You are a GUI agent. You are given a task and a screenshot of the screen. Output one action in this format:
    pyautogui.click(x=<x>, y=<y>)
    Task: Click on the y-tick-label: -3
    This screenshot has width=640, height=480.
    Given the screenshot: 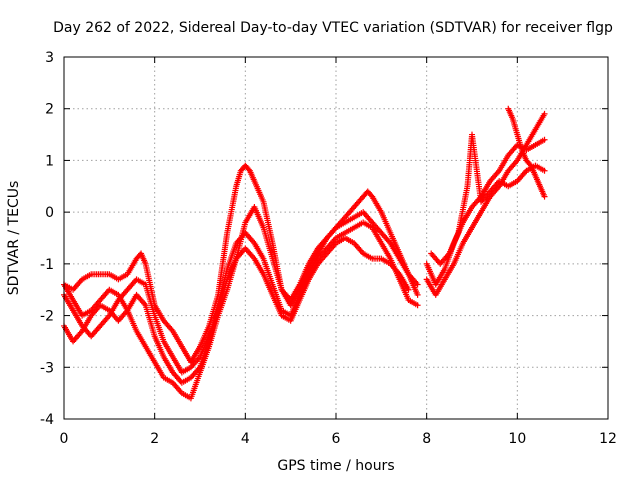 What is the action you would take?
    pyautogui.click(x=47, y=368)
    